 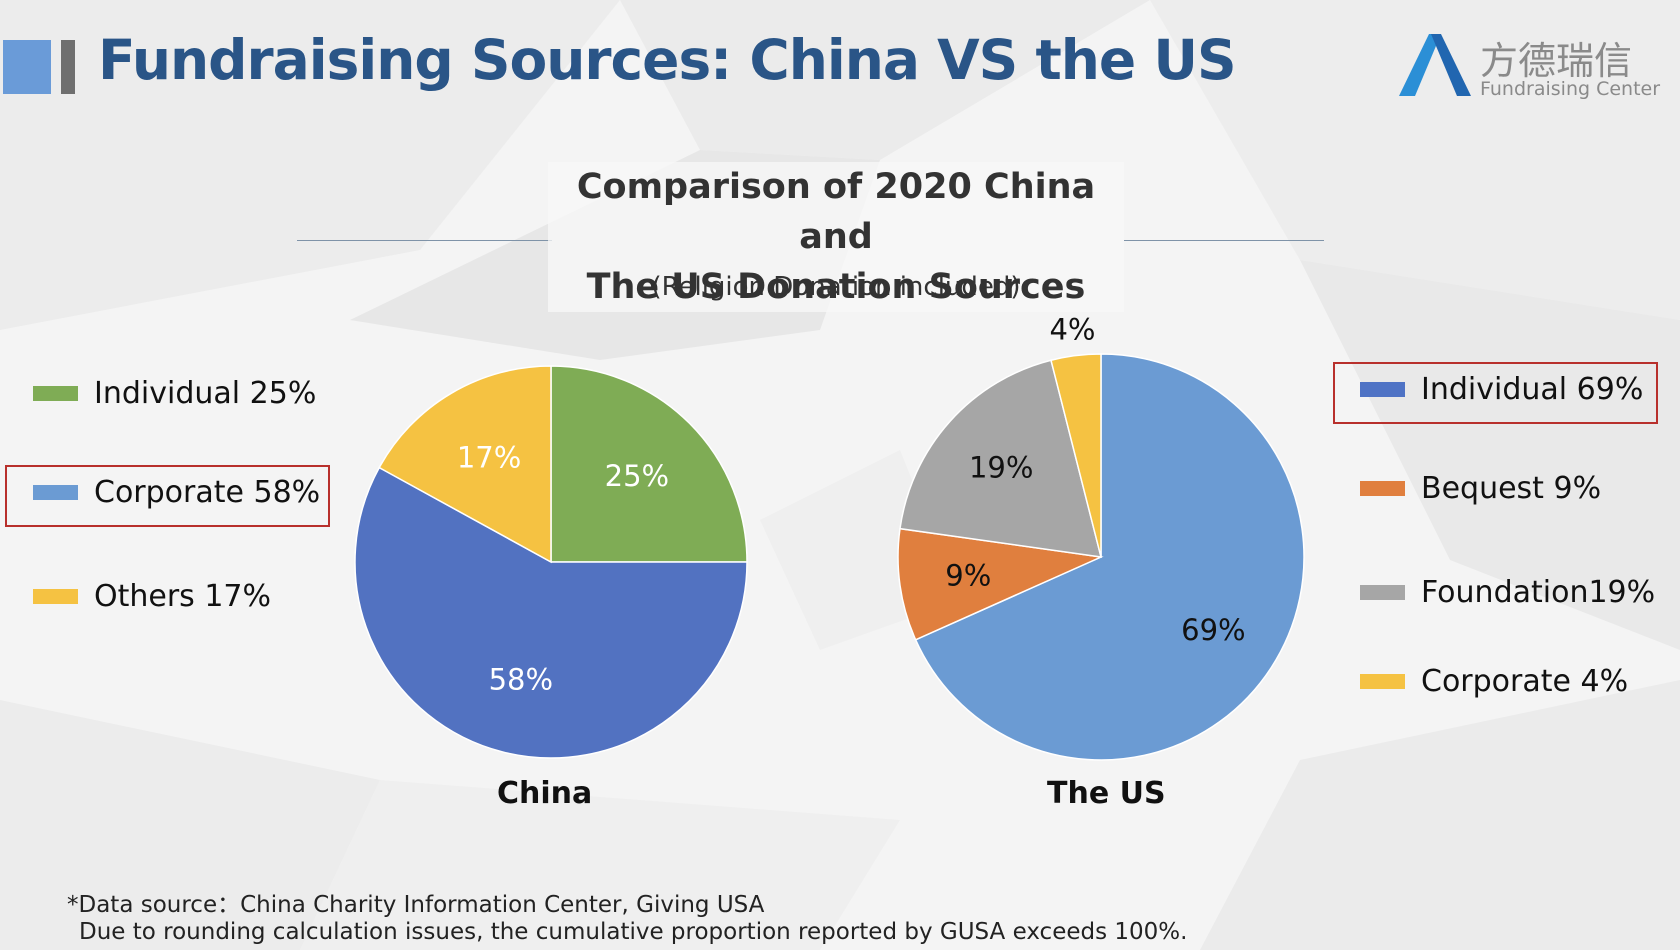 I want to click on us-slice-label-foundation: 19%, so click(x=1001, y=468).